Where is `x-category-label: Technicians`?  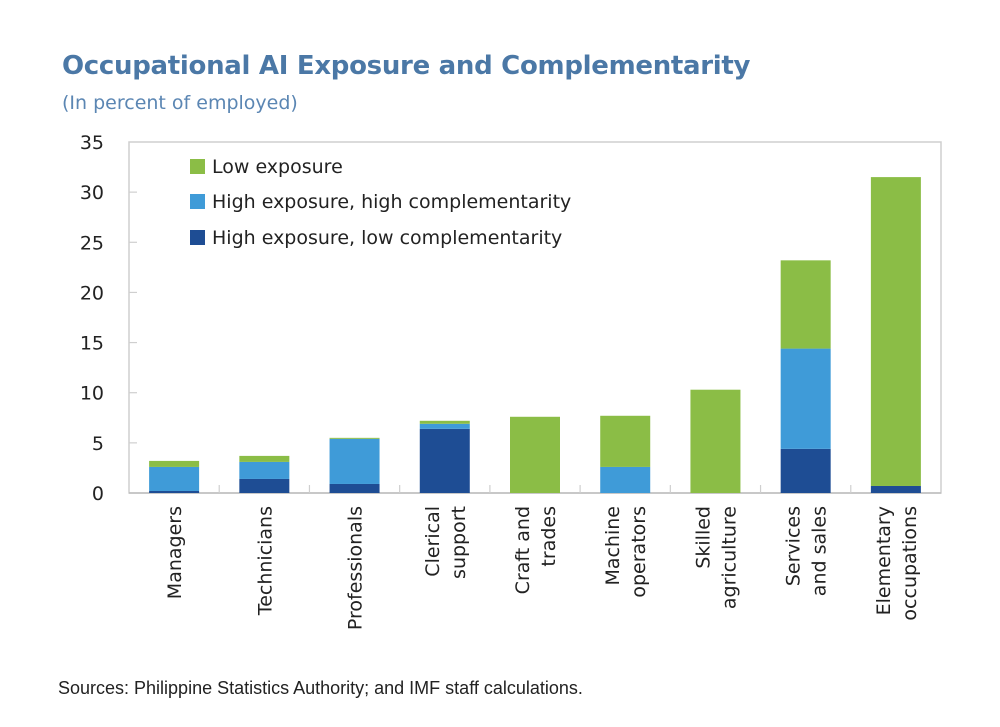
x-category-label: Technicians is located at coordinates (265, 561).